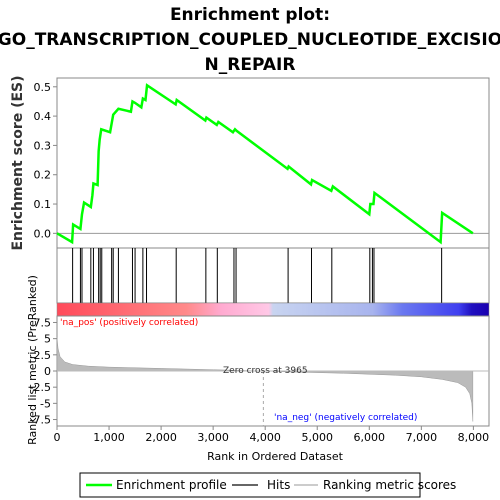 This screenshot has width=500, height=500. I want to click on es-y-tick-label: 0.0, so click(43, 233).